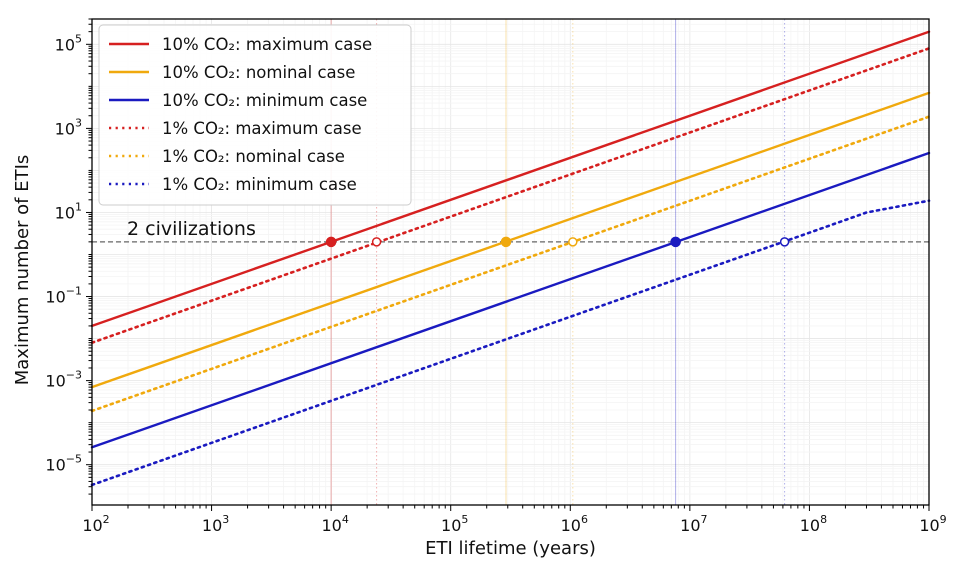 The image size is (960, 563). Describe the element at coordinates (813, 524) in the screenshot. I see `x-tick-label: 10⁸` at that location.